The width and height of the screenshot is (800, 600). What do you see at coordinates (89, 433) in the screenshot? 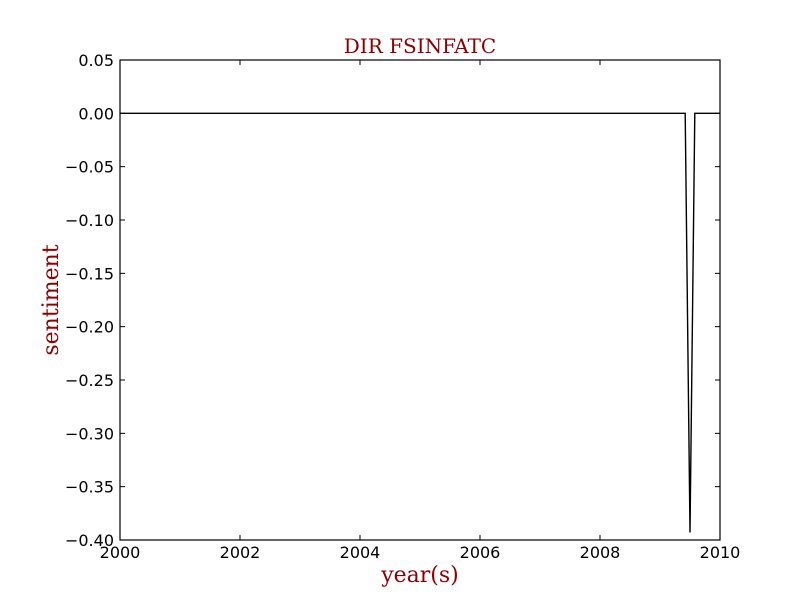
I see `y-tick-label: −0.30` at bounding box center [89, 433].